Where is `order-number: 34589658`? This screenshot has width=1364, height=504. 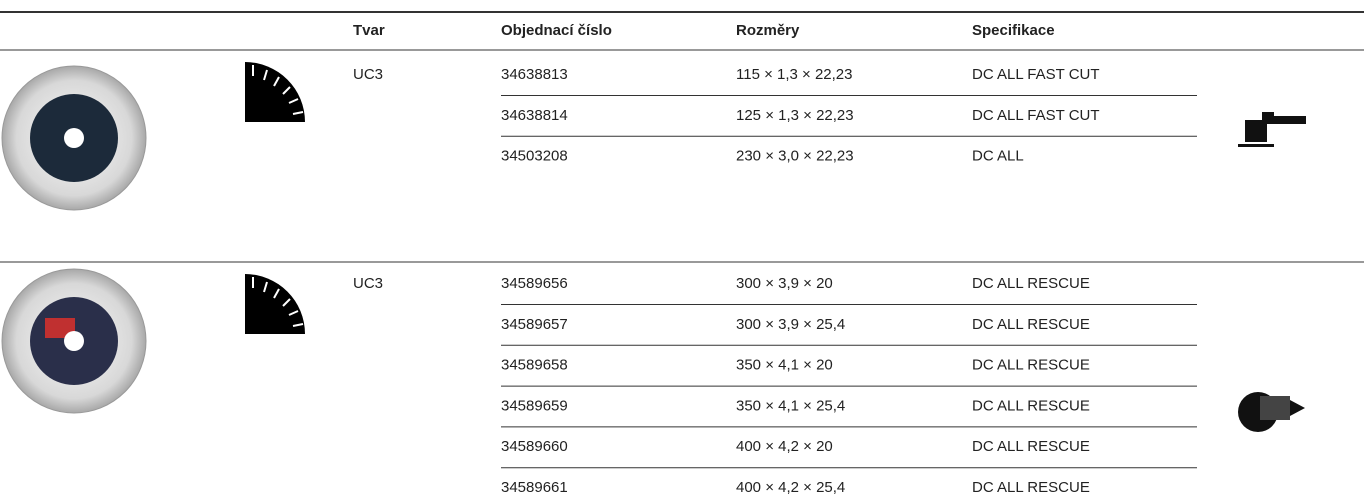 order-number: 34589658 is located at coordinates (534, 365).